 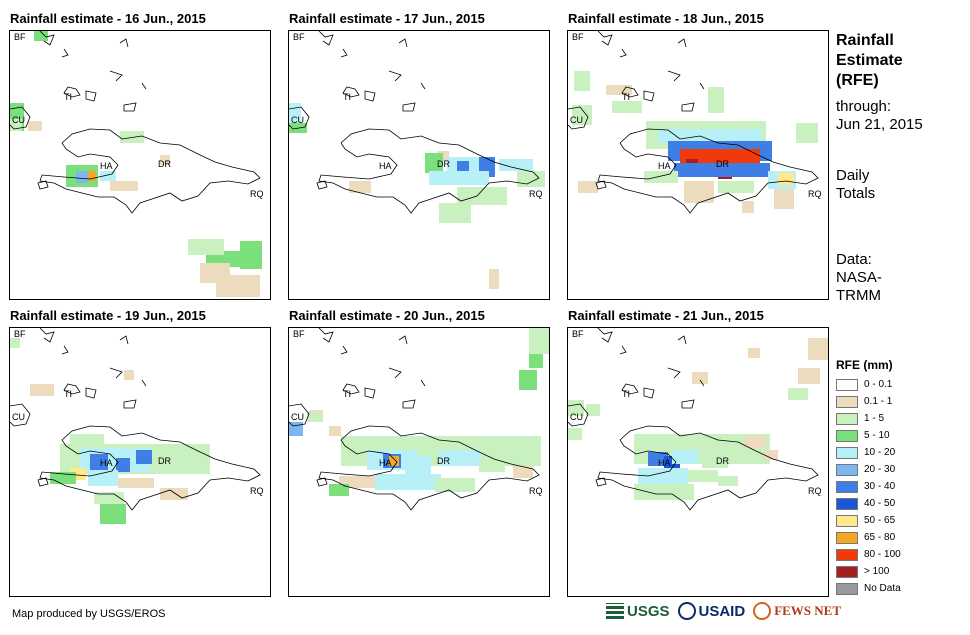 I want to click on map-panel-4: BF CU TI HA DR RQ, so click(x=140, y=462).